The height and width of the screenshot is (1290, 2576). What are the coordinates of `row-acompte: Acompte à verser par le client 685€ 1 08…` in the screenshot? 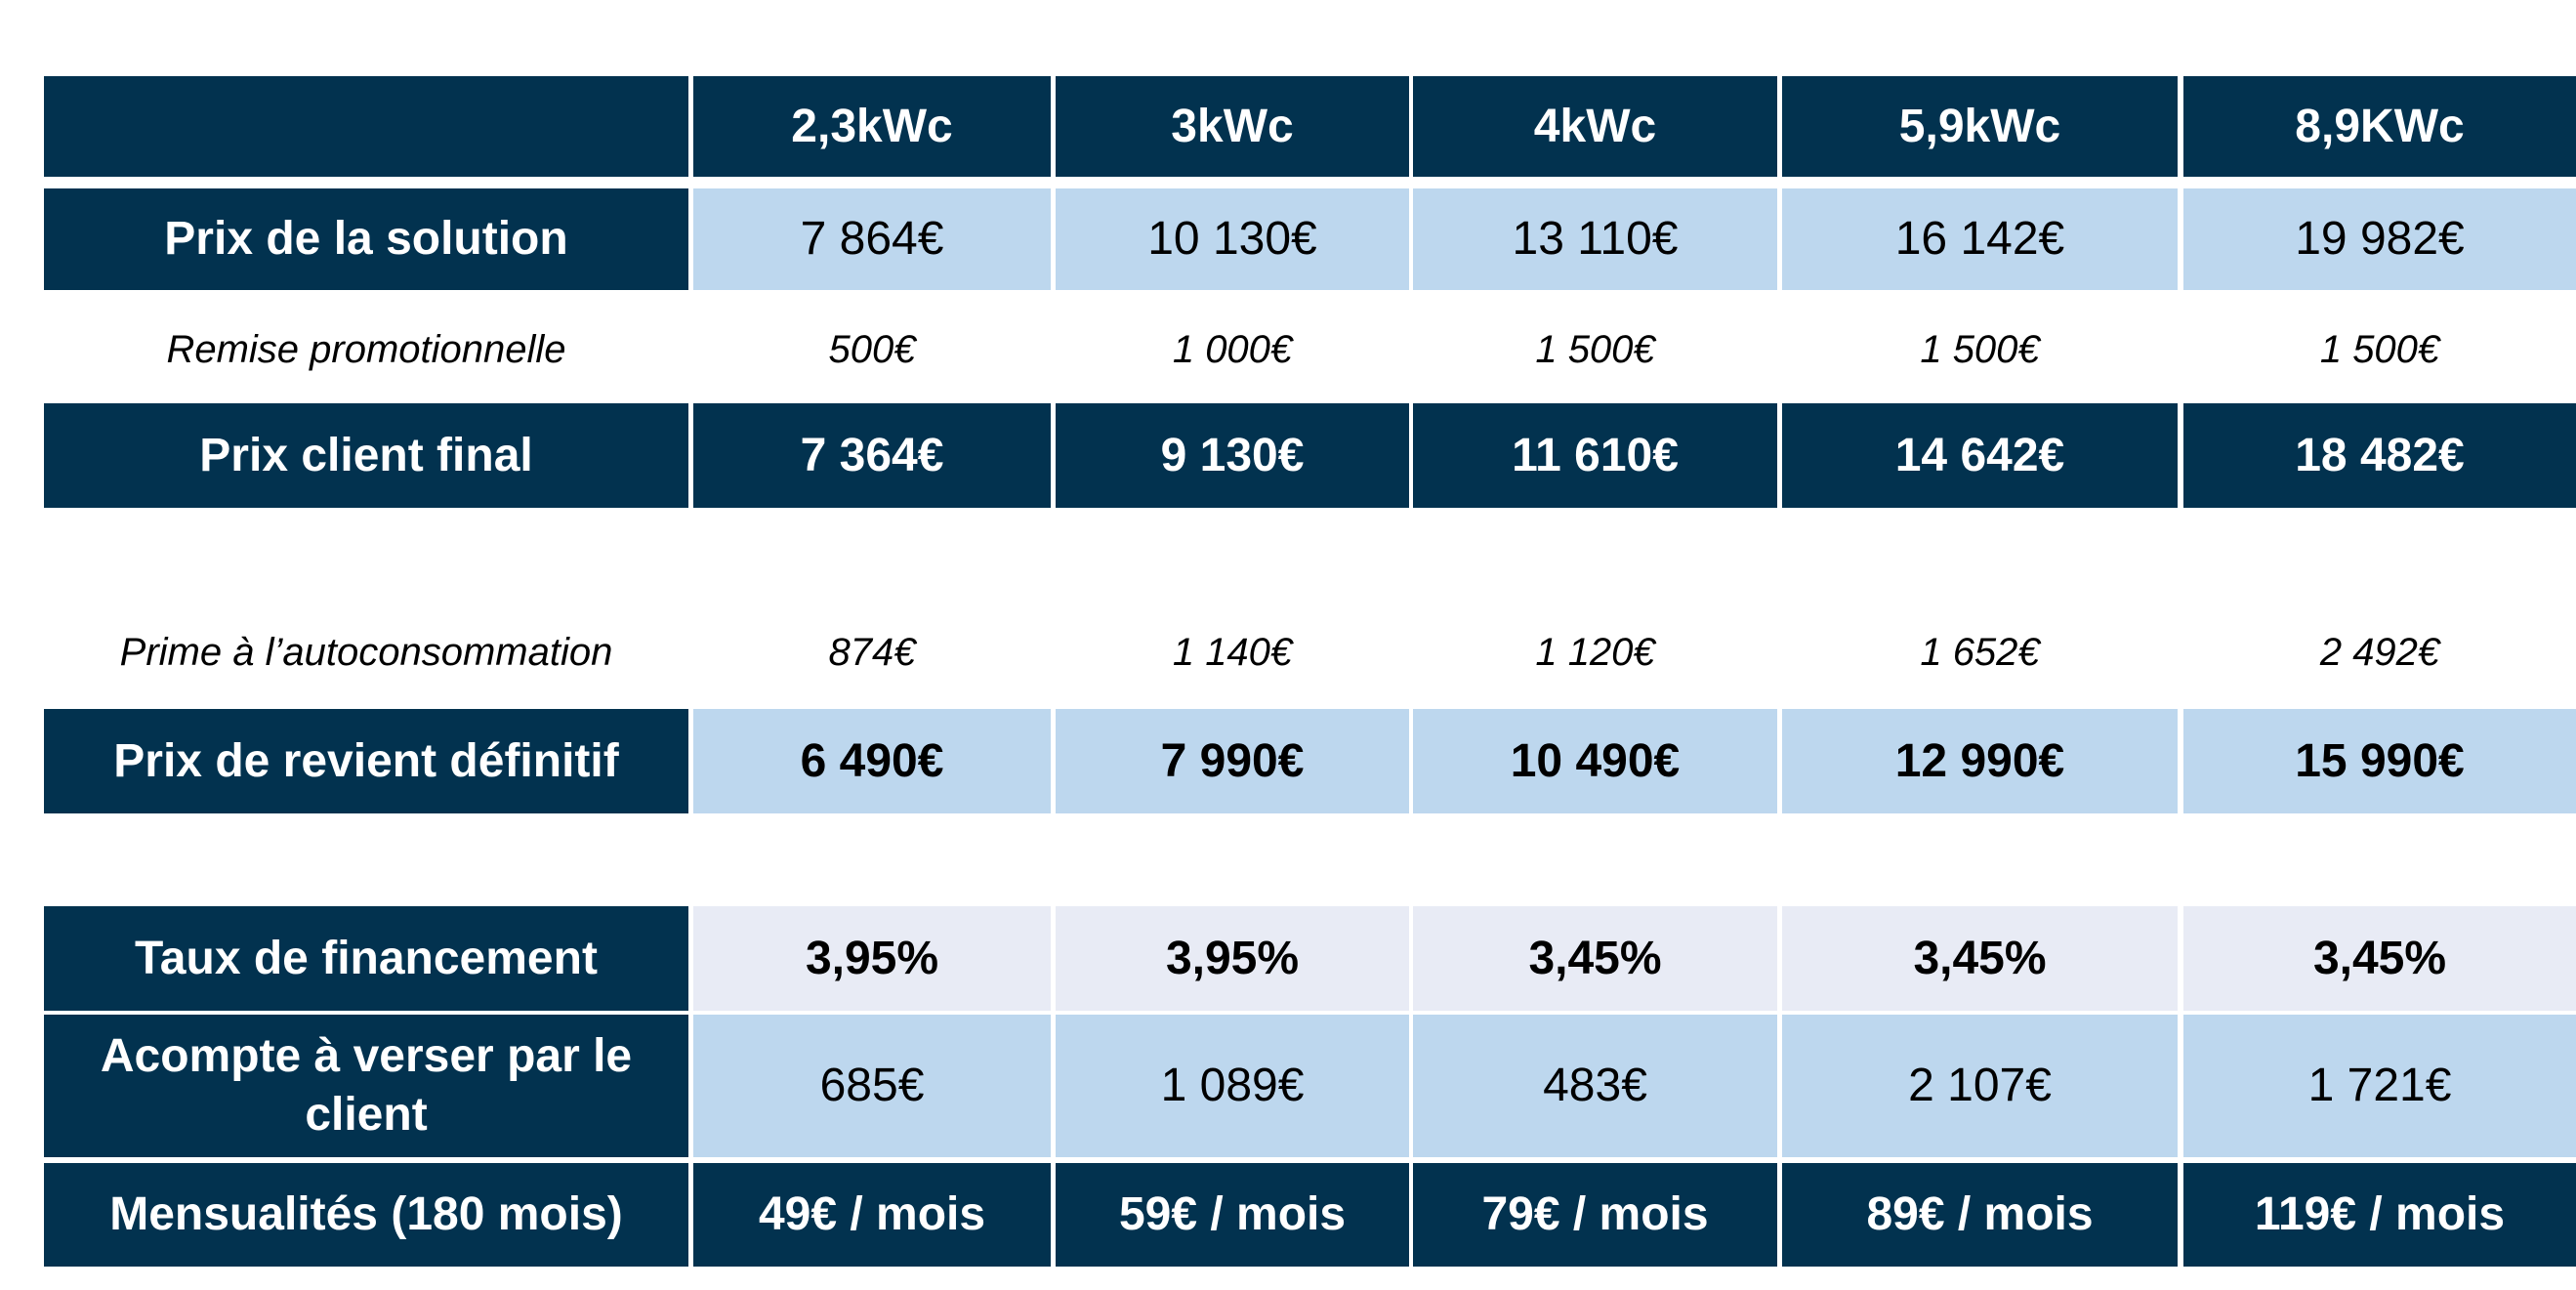 It's located at (1288, 1086).